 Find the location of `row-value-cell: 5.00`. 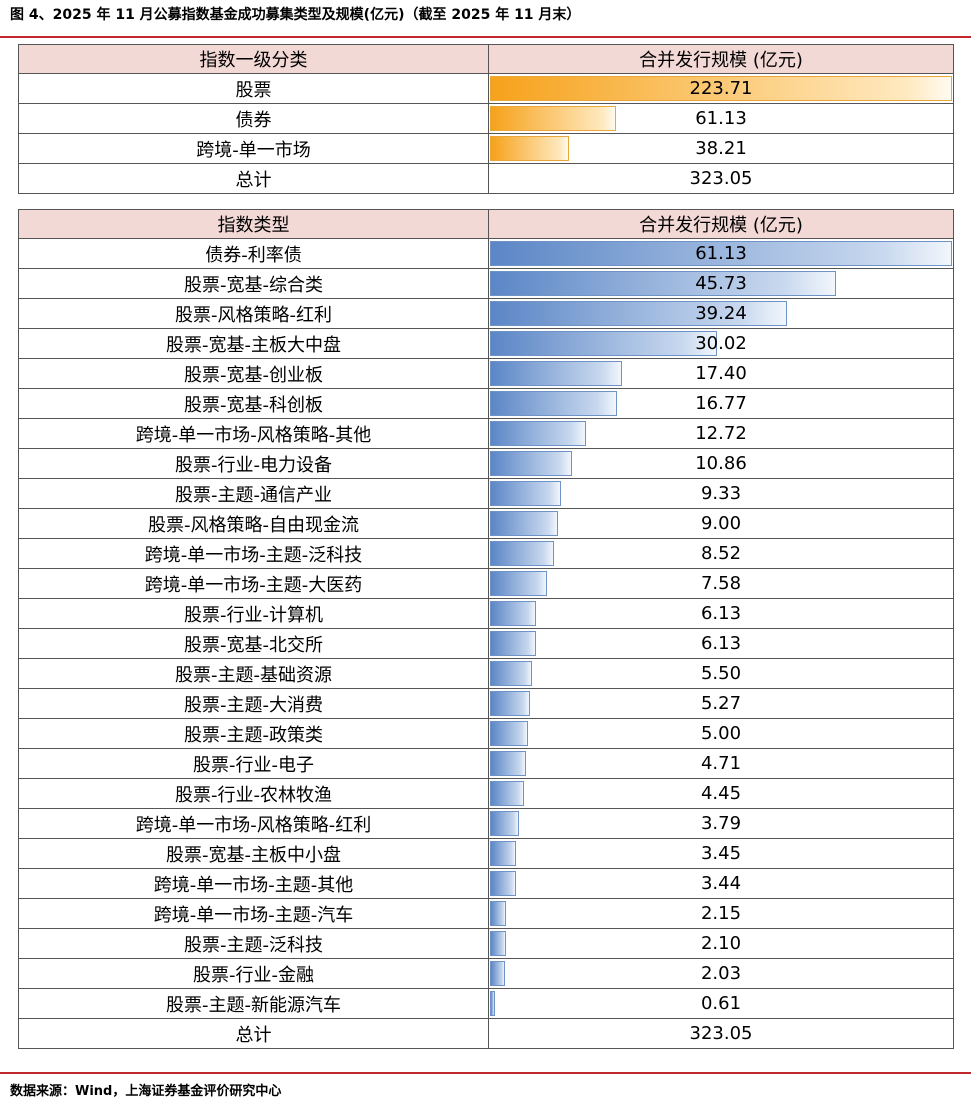

row-value-cell: 5.00 is located at coordinates (721, 733).